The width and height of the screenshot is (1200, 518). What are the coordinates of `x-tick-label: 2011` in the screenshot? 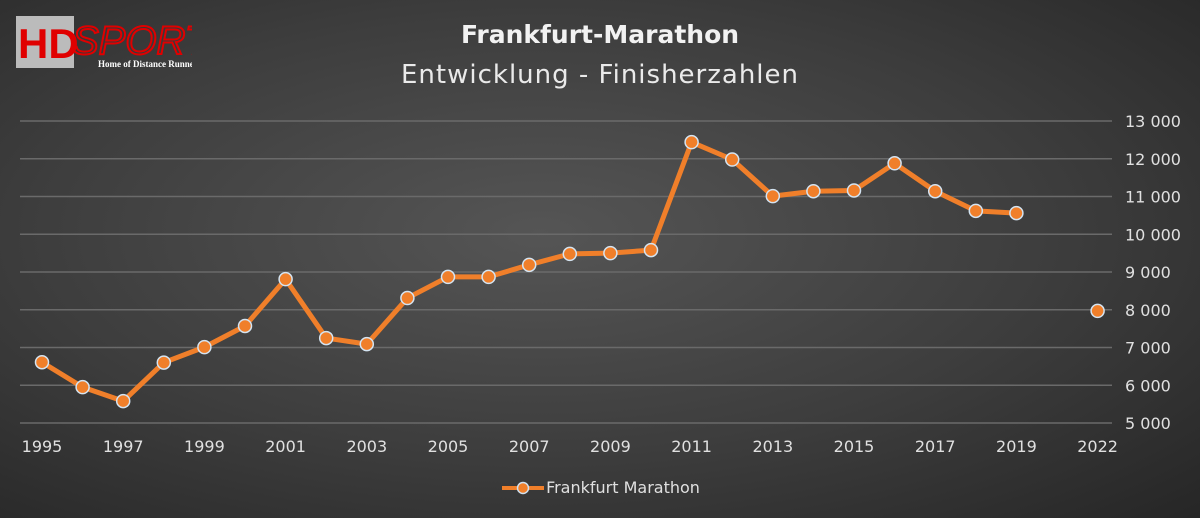 It's located at (691, 446).